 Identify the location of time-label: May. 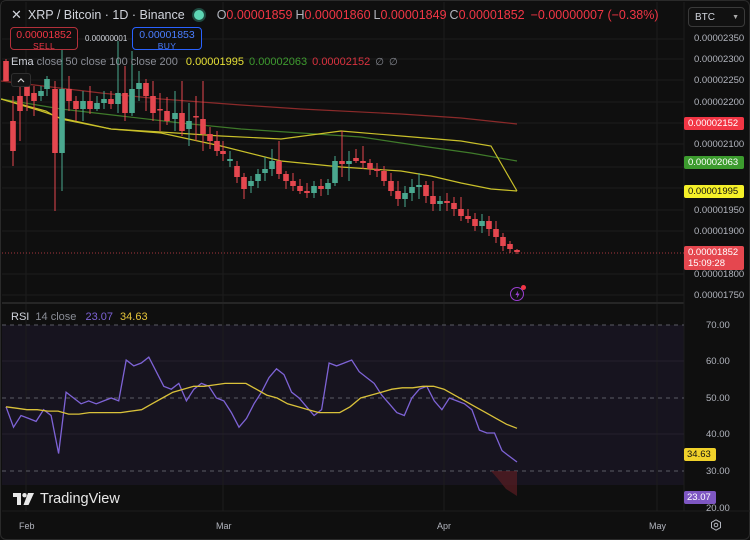
(658, 526).